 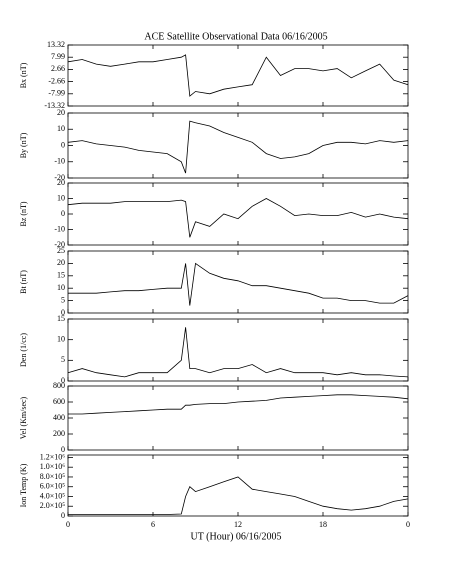 I want to click on y-tick-label: 6.0×10⁵, so click(x=53, y=486).